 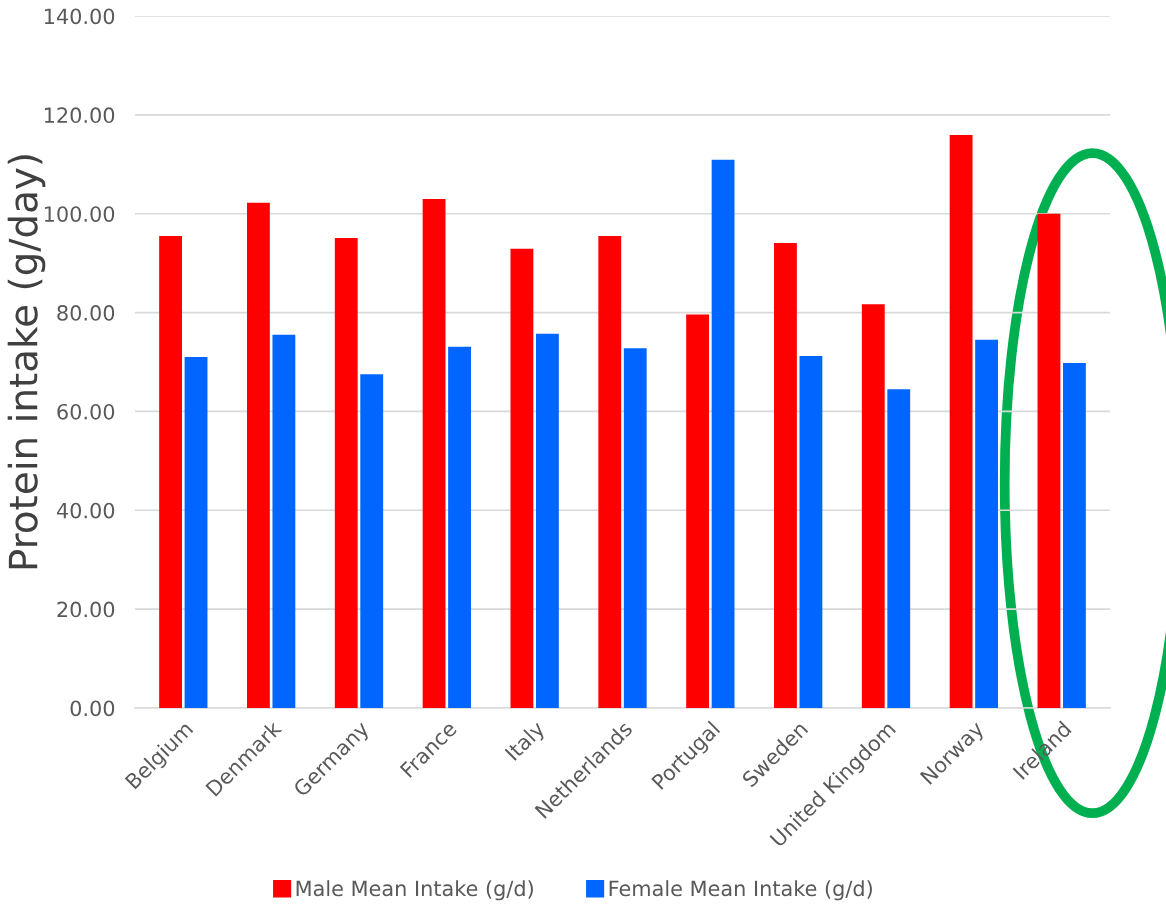 What do you see at coordinates (26, 362) in the screenshot?
I see `y-axis-title: Protein intake (g/day)` at bounding box center [26, 362].